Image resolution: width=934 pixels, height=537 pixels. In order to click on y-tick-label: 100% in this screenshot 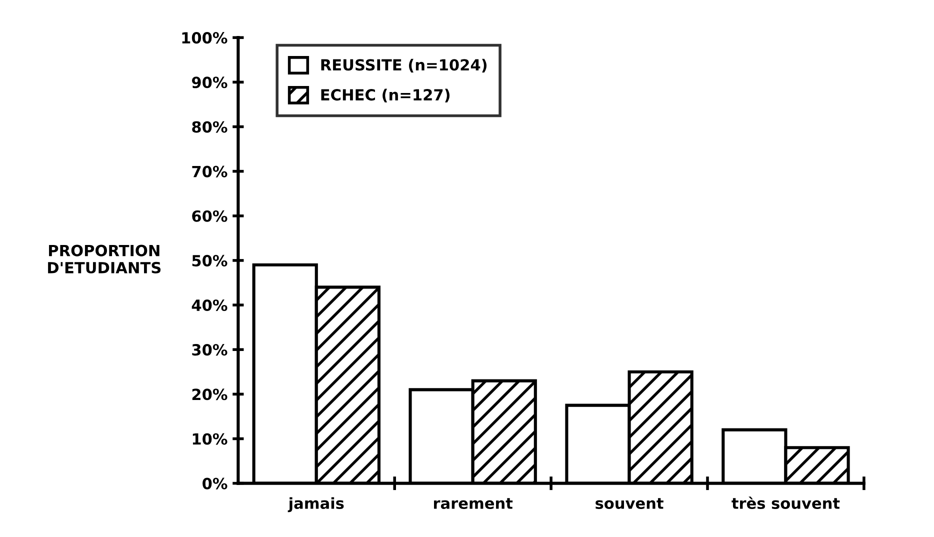, I will do `click(205, 38)`.